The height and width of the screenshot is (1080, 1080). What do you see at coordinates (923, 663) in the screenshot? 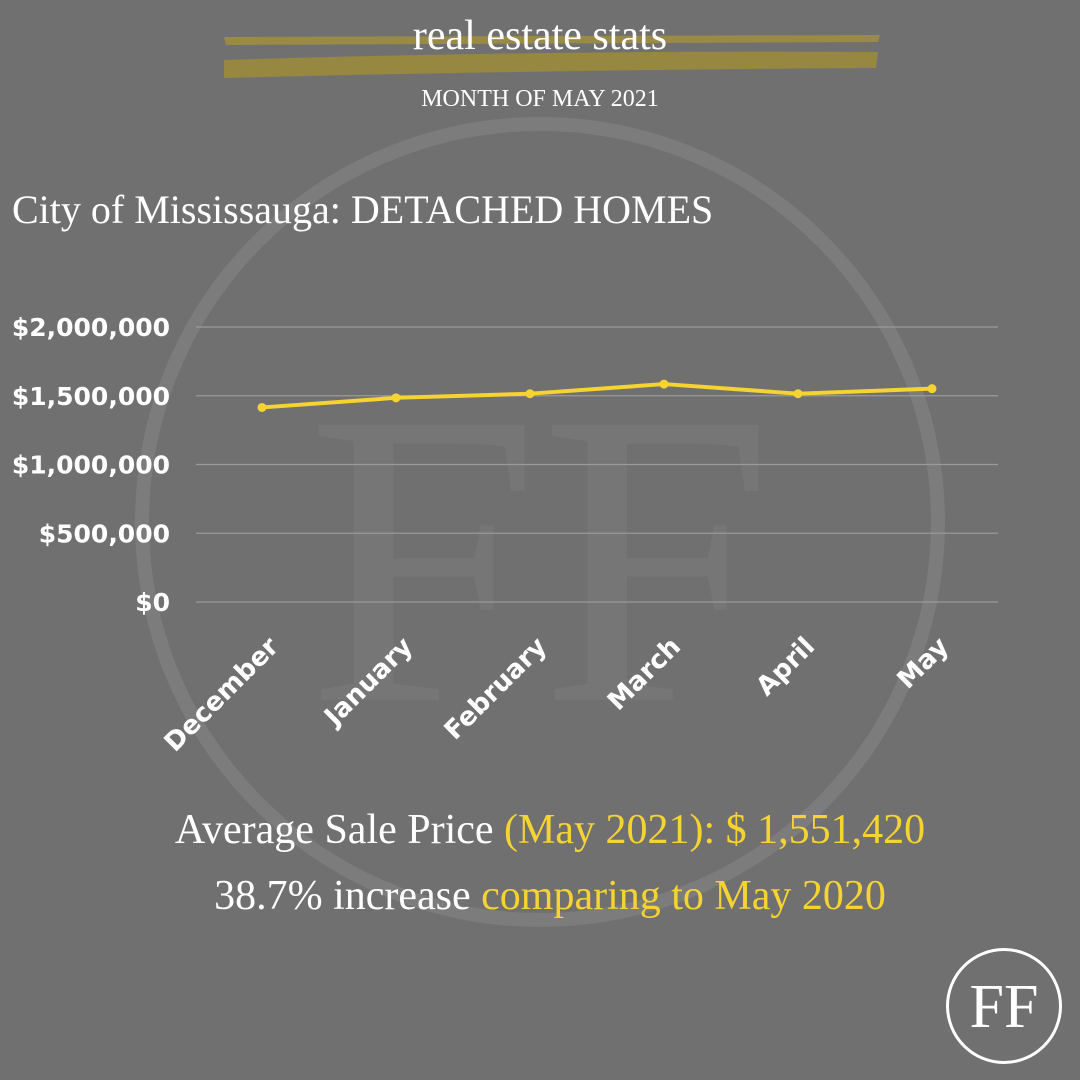
I see `x-tick-label: May` at bounding box center [923, 663].